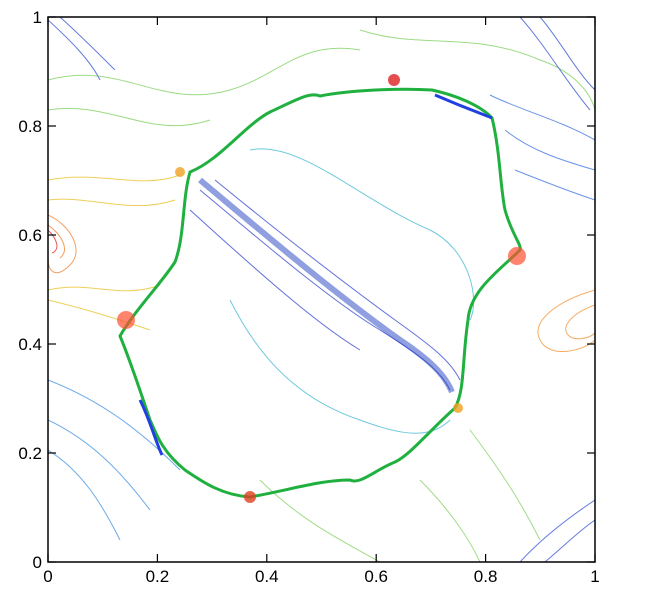 This screenshot has height=591, width=648. Describe the element at coordinates (47, 576) in the screenshot. I see `x-tick-label: 0` at that location.